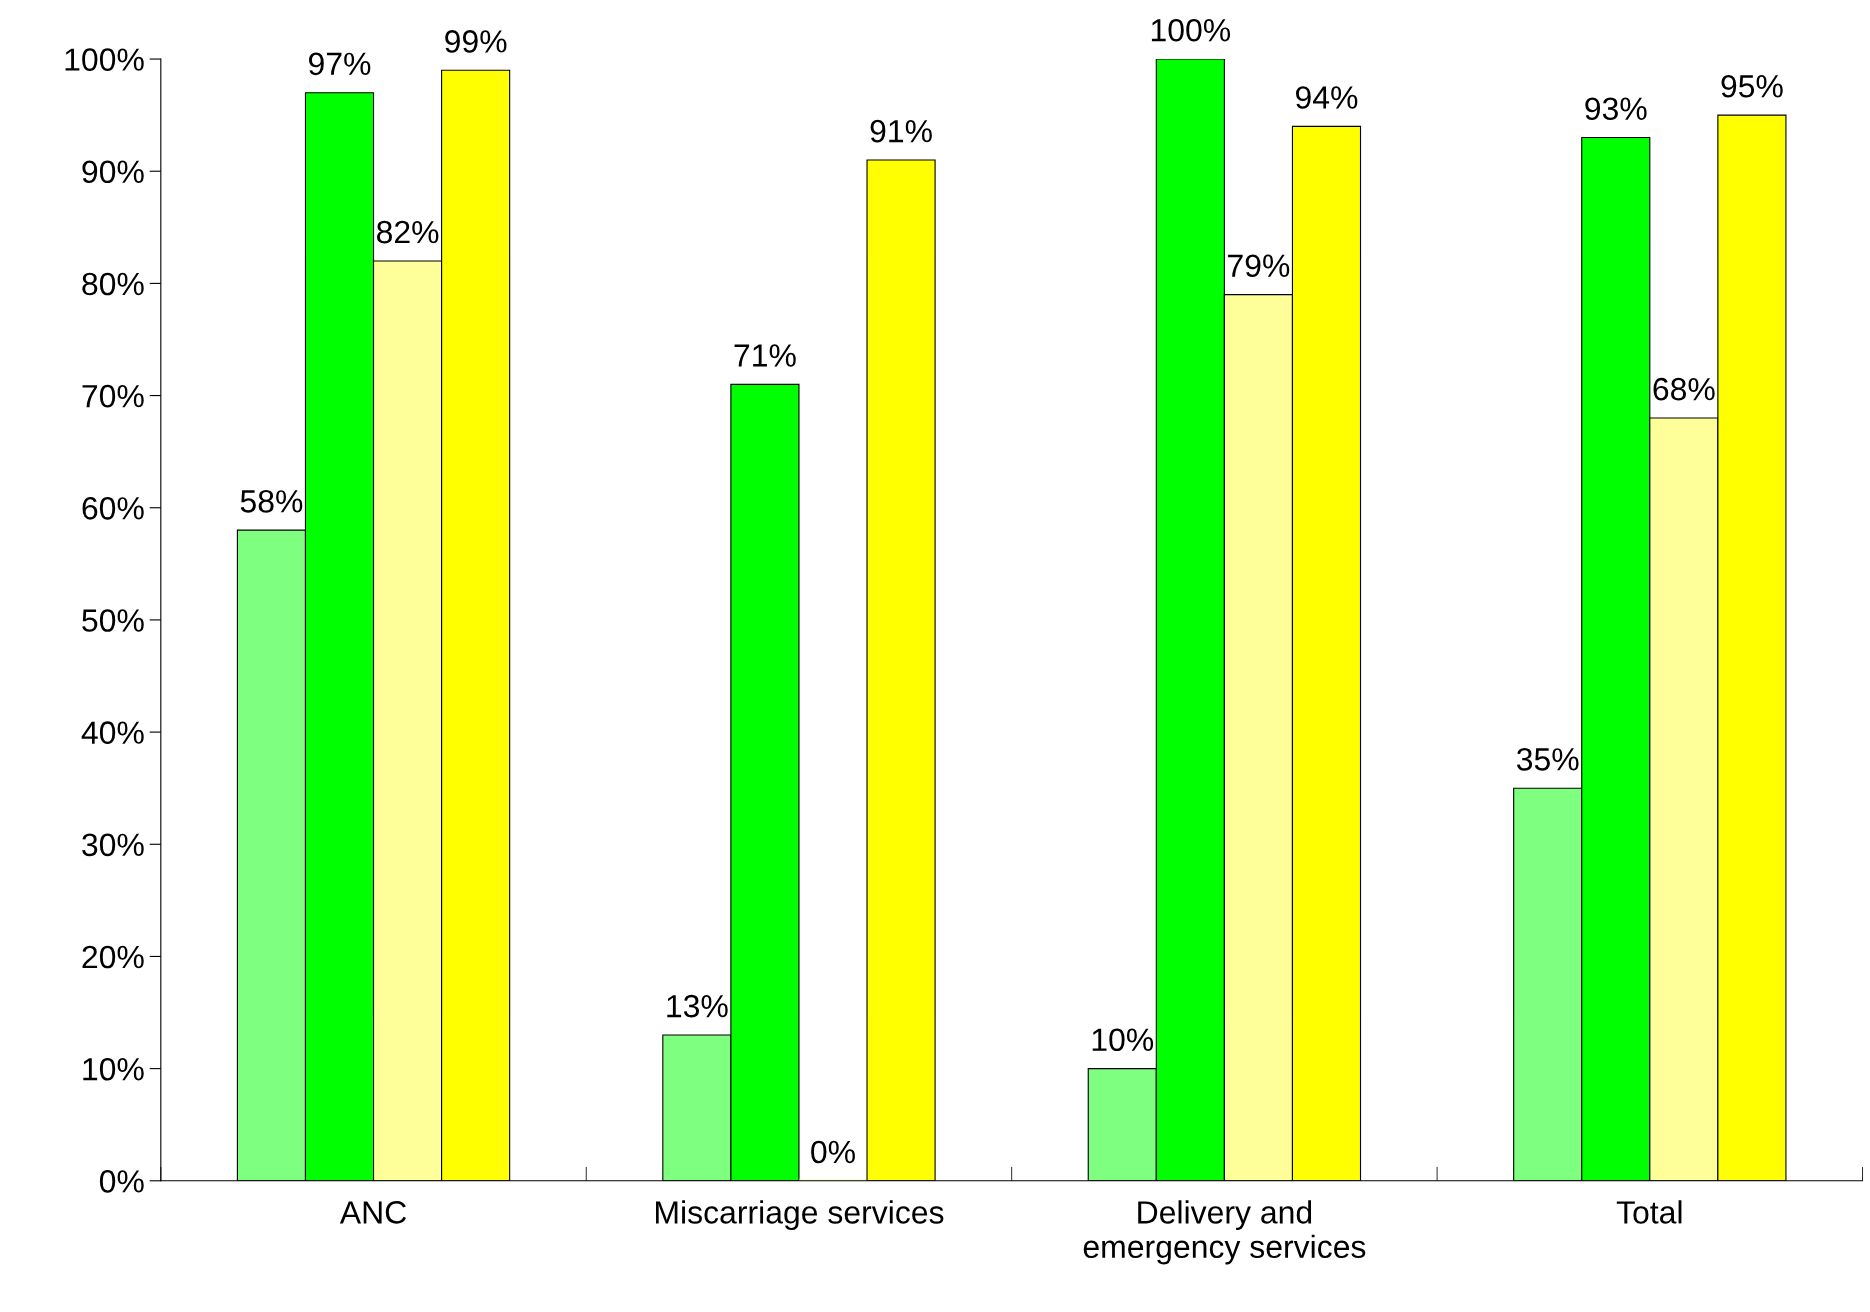 The width and height of the screenshot is (1870, 1312). I want to click on y-tick-label: 10%, so click(113, 1069).